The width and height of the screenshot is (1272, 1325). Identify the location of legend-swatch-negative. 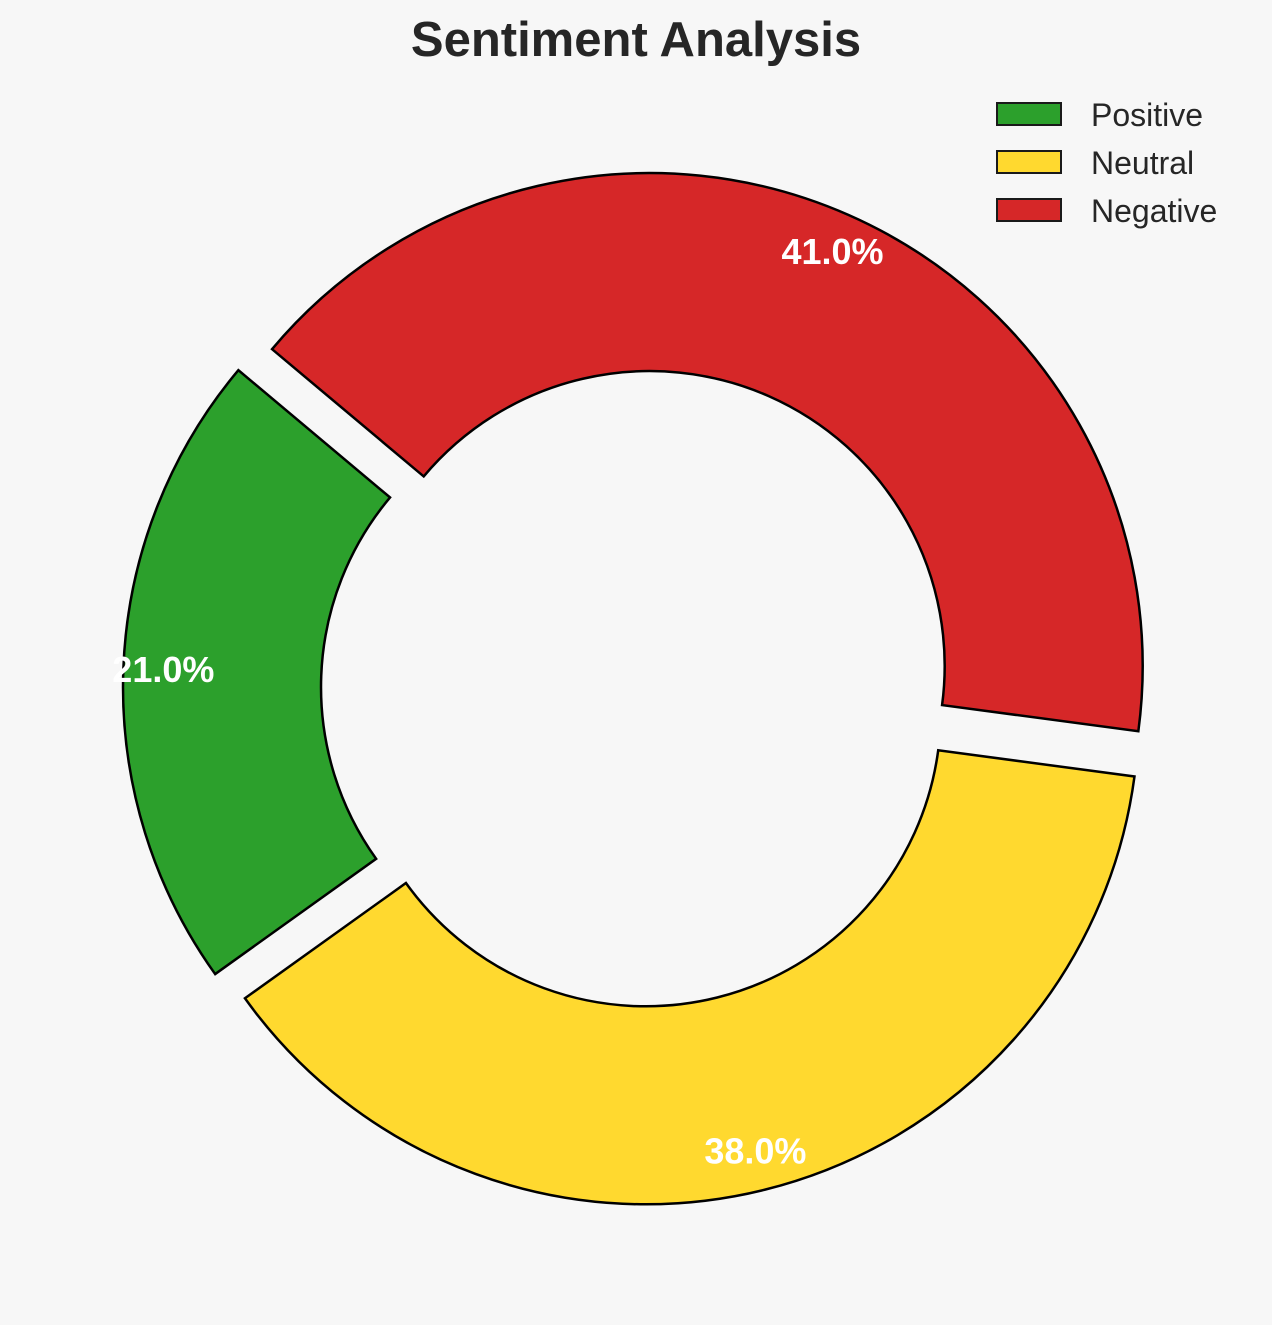
(1029, 210).